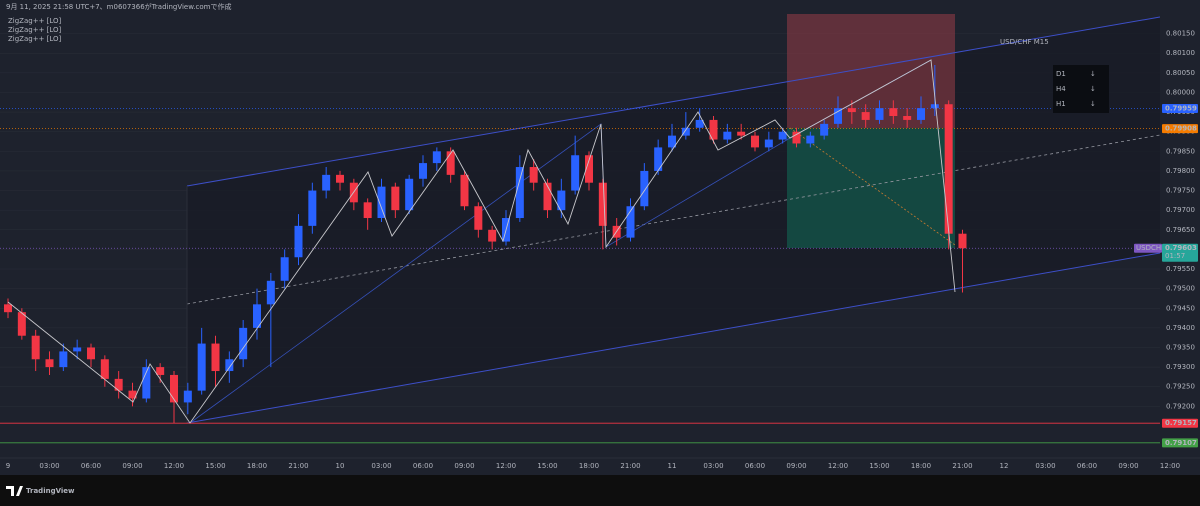 The height and width of the screenshot is (506, 1200). Describe the element at coordinates (871, 188) in the screenshot. I see `target-zone` at that location.